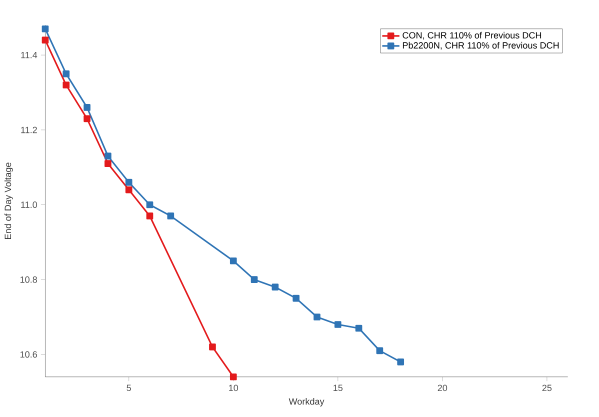  Describe the element at coordinates (29, 130) in the screenshot. I see `y-tick-label: 11.2` at that location.